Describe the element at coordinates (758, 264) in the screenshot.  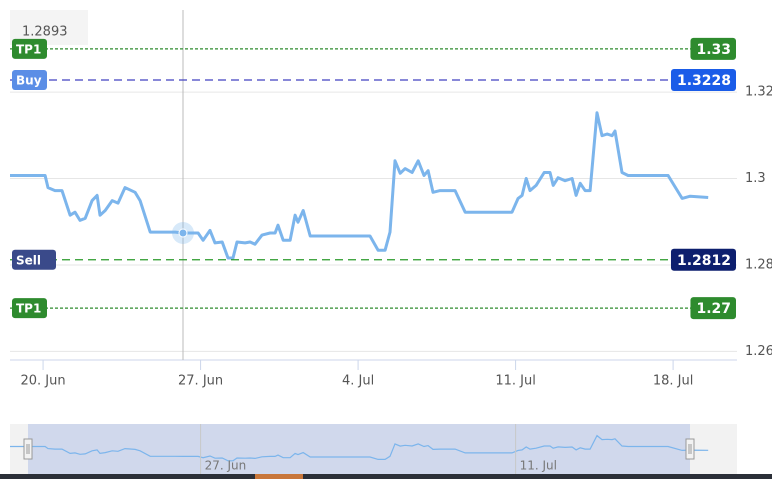
I see `y-tick-label: 1.28` at that location.